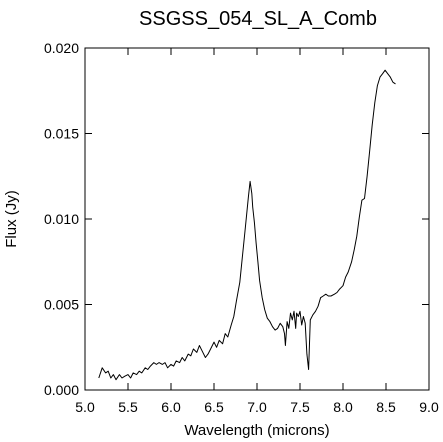 The image size is (443, 442). I want to click on x-tick-label: 5.0, so click(85, 407).